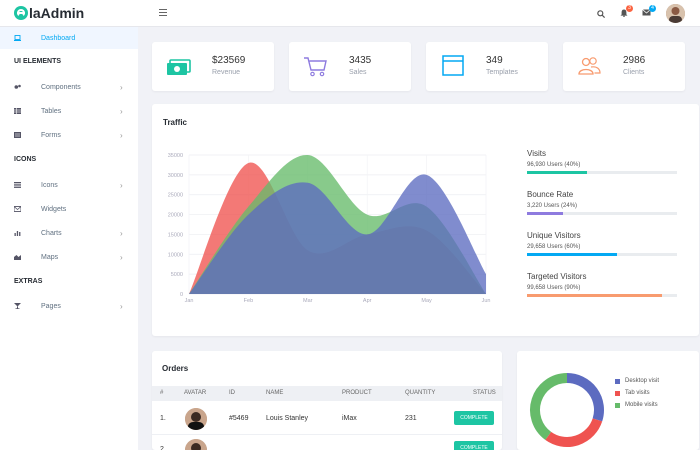 Image resolution: width=700 pixels, height=450 pixels. What do you see at coordinates (51, 135) in the screenshot?
I see `sidebar-item-label: Forms` at bounding box center [51, 135].